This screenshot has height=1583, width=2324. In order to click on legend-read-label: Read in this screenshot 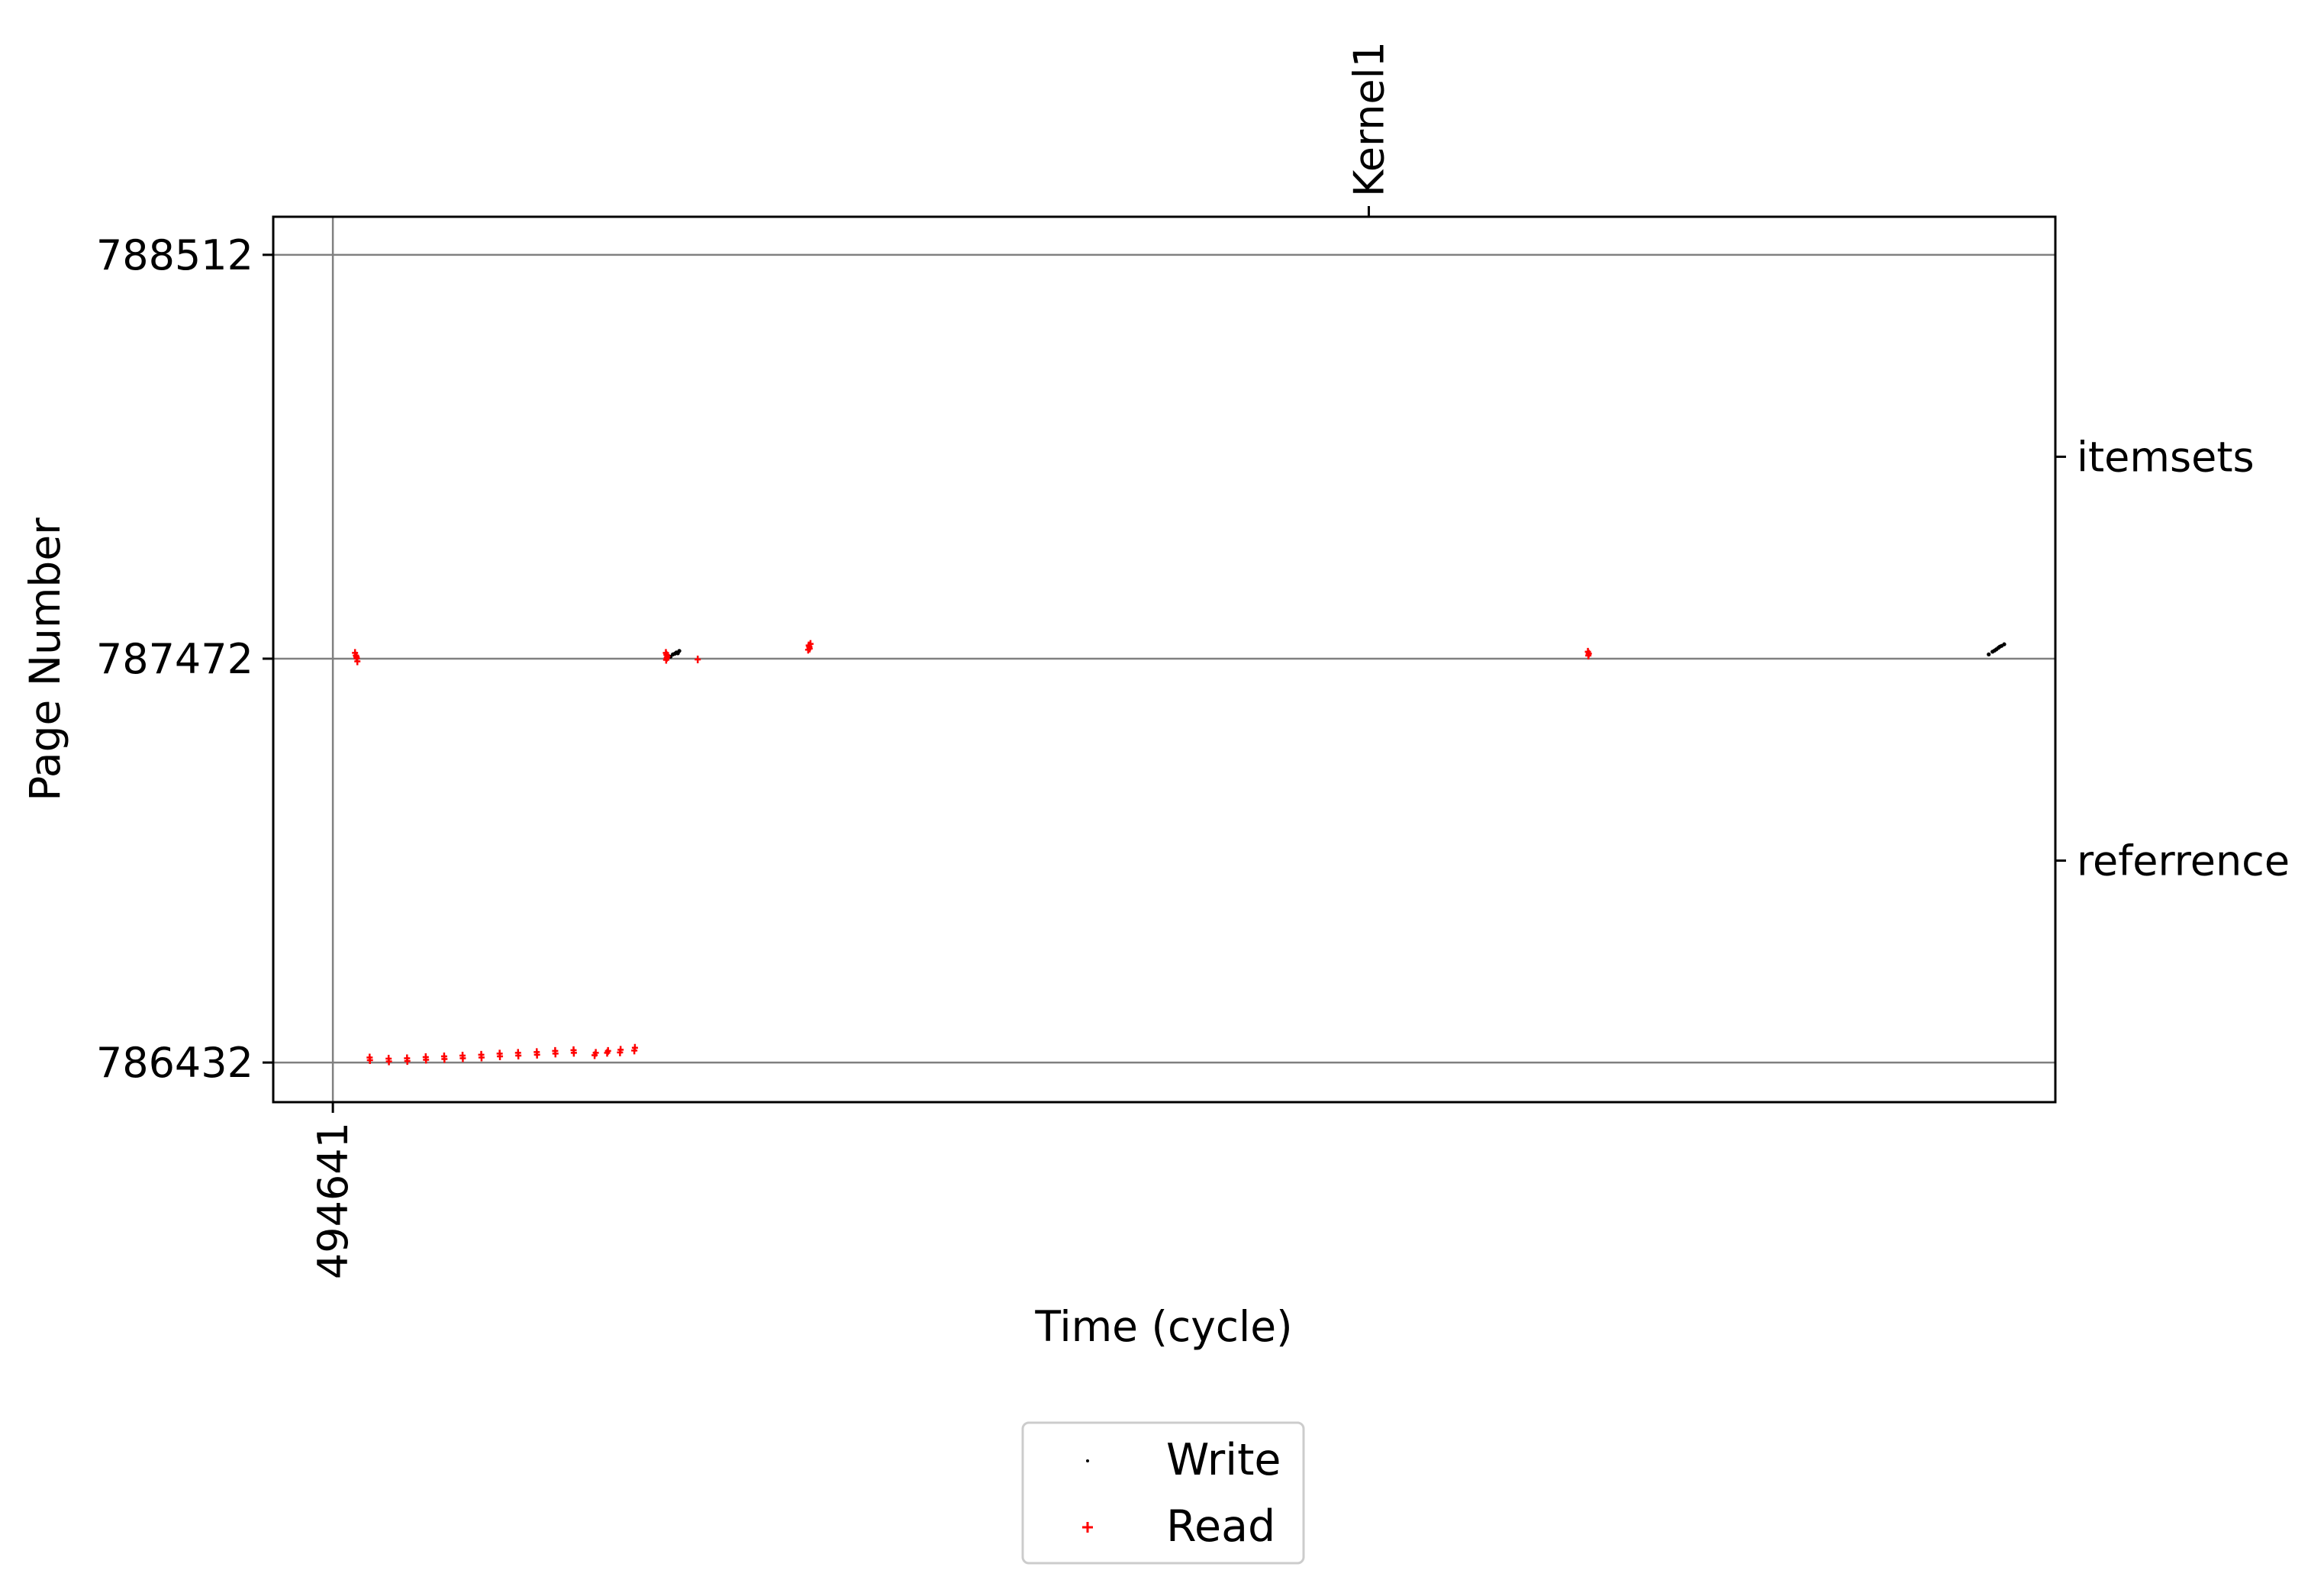, I will do `click(1220, 1526)`.